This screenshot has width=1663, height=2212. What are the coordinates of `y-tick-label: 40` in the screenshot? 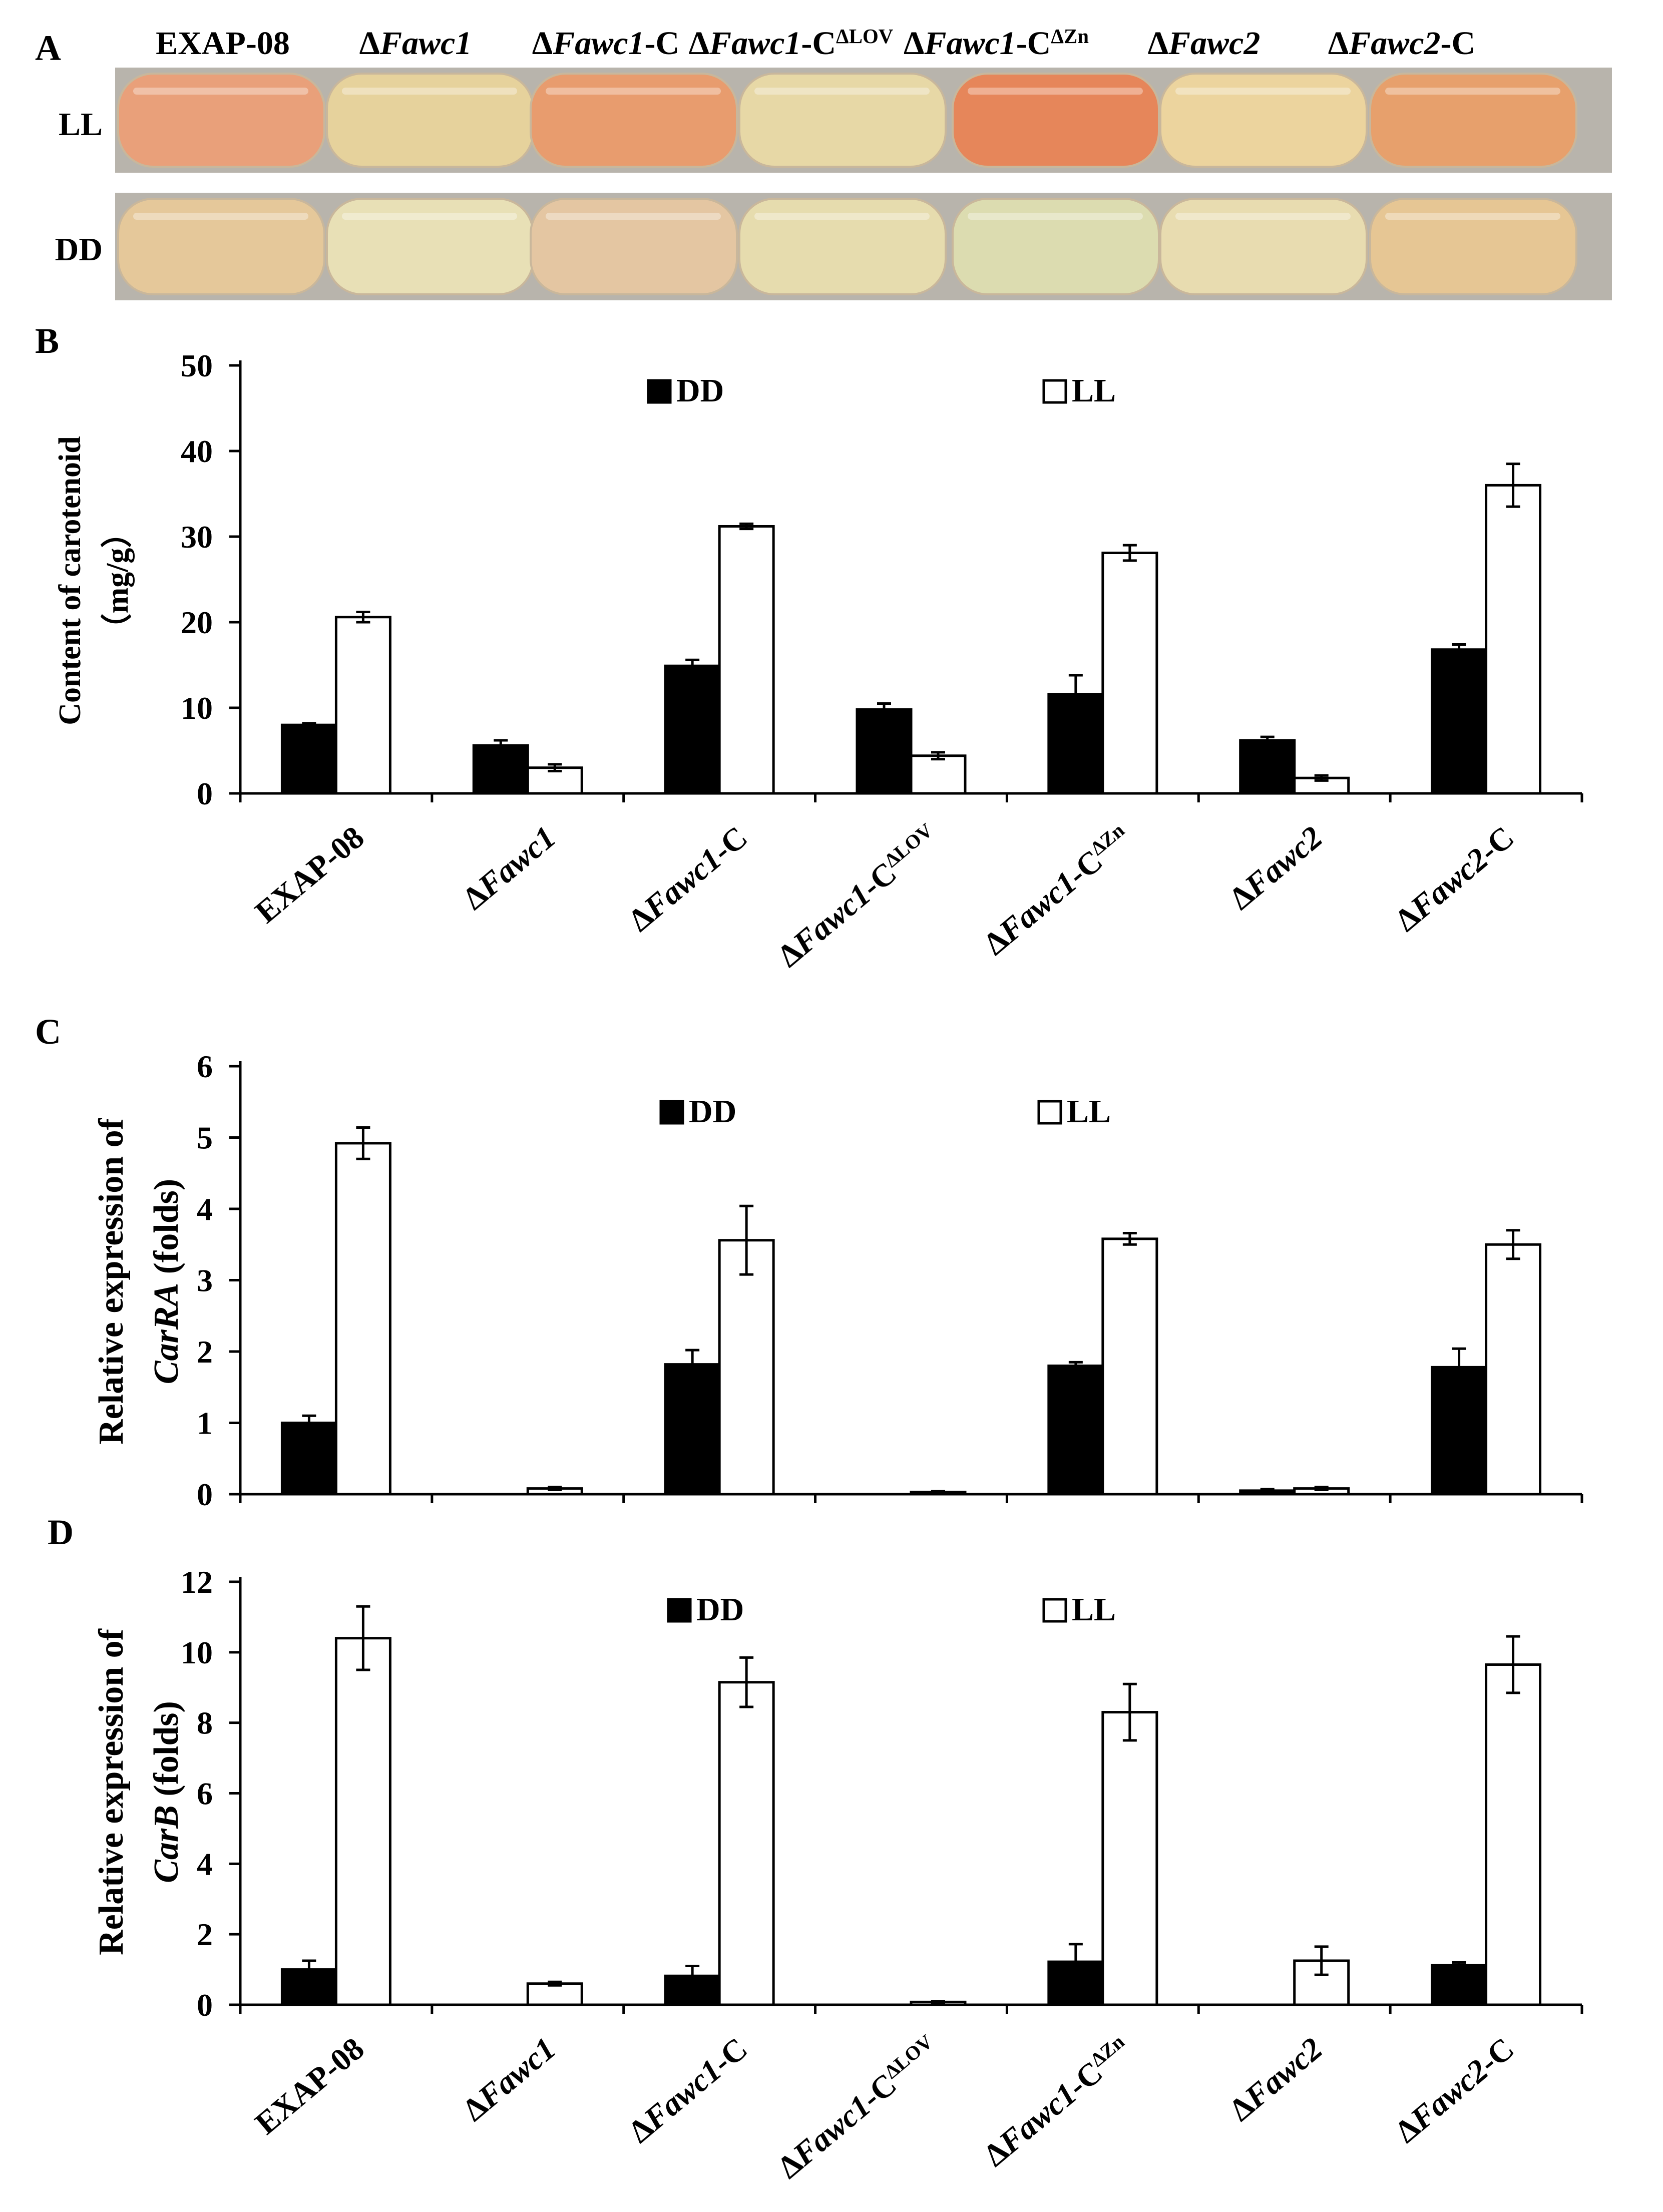 It's located at (197, 451).